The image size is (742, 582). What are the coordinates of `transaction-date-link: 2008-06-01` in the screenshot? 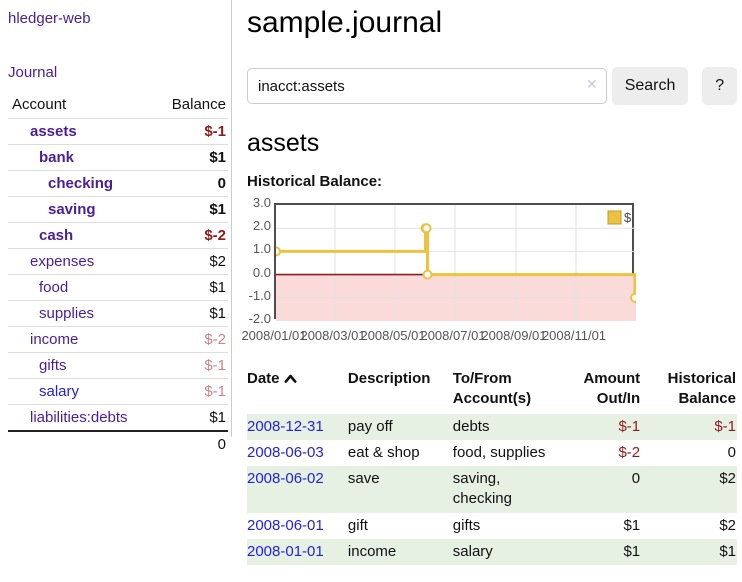 It's located at (285, 525).